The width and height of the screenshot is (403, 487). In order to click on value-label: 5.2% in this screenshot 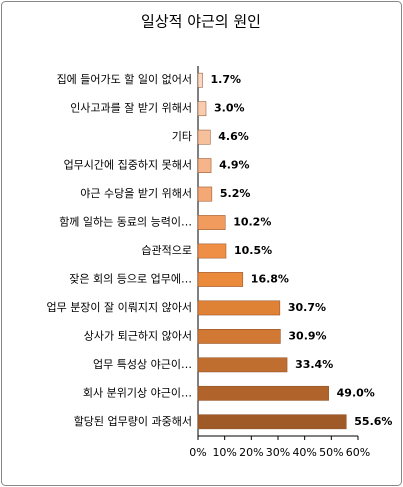, I will do `click(235, 193)`.